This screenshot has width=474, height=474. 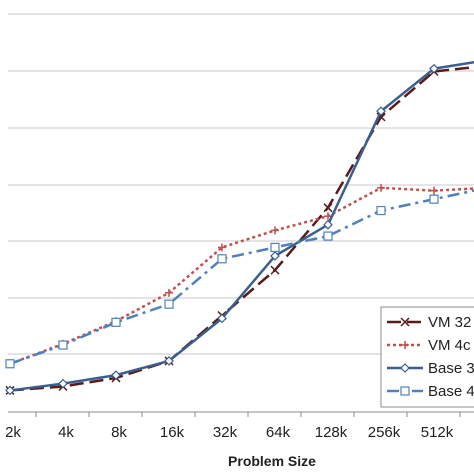 What do you see at coordinates (66, 432) in the screenshot?
I see `x-tick-label: 4k` at bounding box center [66, 432].